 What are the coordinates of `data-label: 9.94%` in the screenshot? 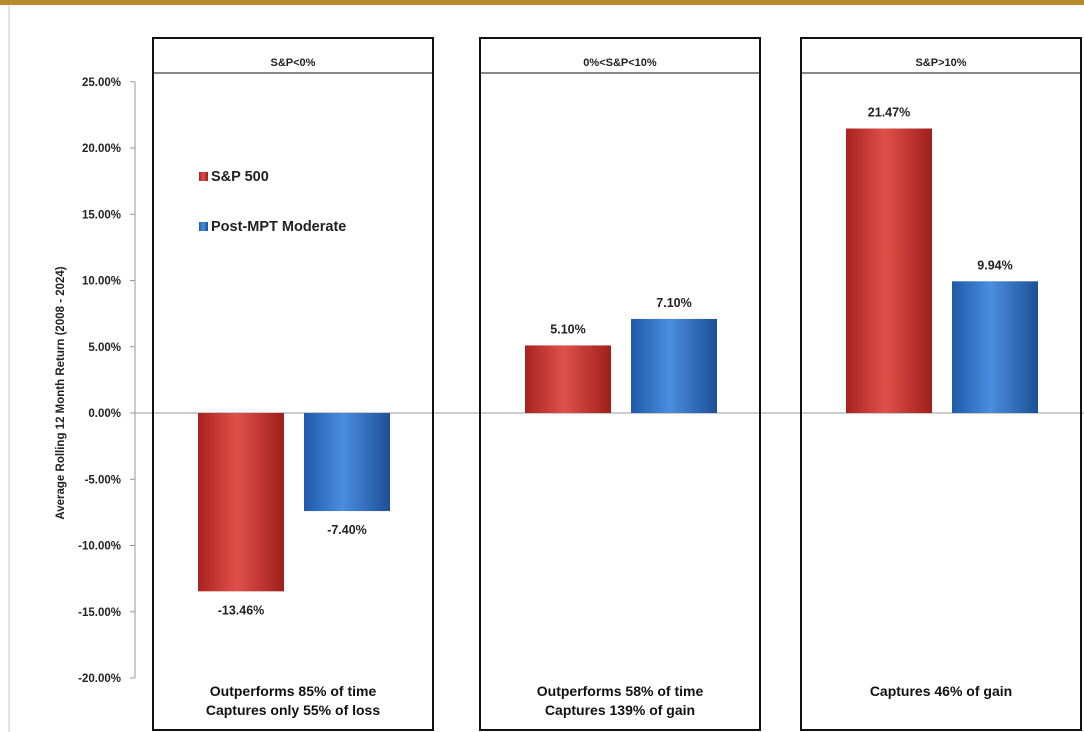 It's located at (994, 265).